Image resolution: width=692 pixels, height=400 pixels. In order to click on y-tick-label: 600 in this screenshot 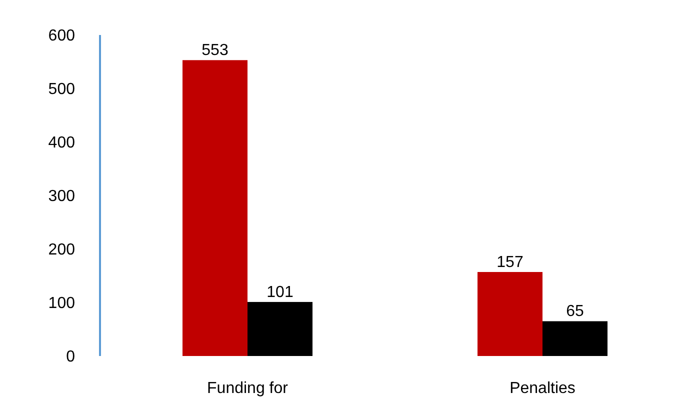, I will do `click(62, 36)`.